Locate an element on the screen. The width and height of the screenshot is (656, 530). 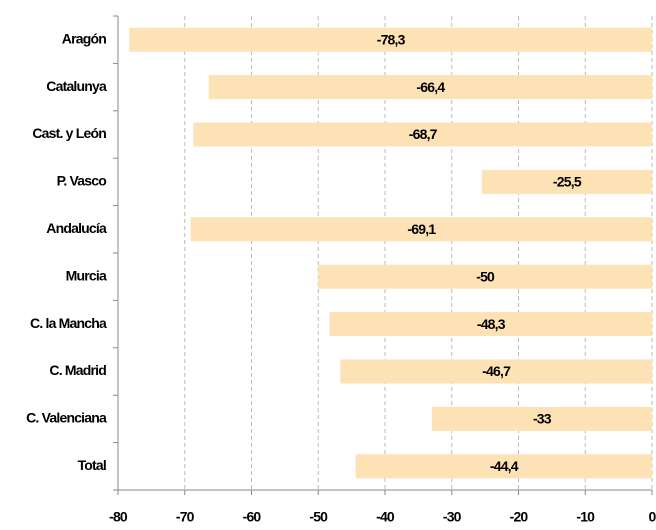
x-tick-label: -60 is located at coordinates (252, 517).